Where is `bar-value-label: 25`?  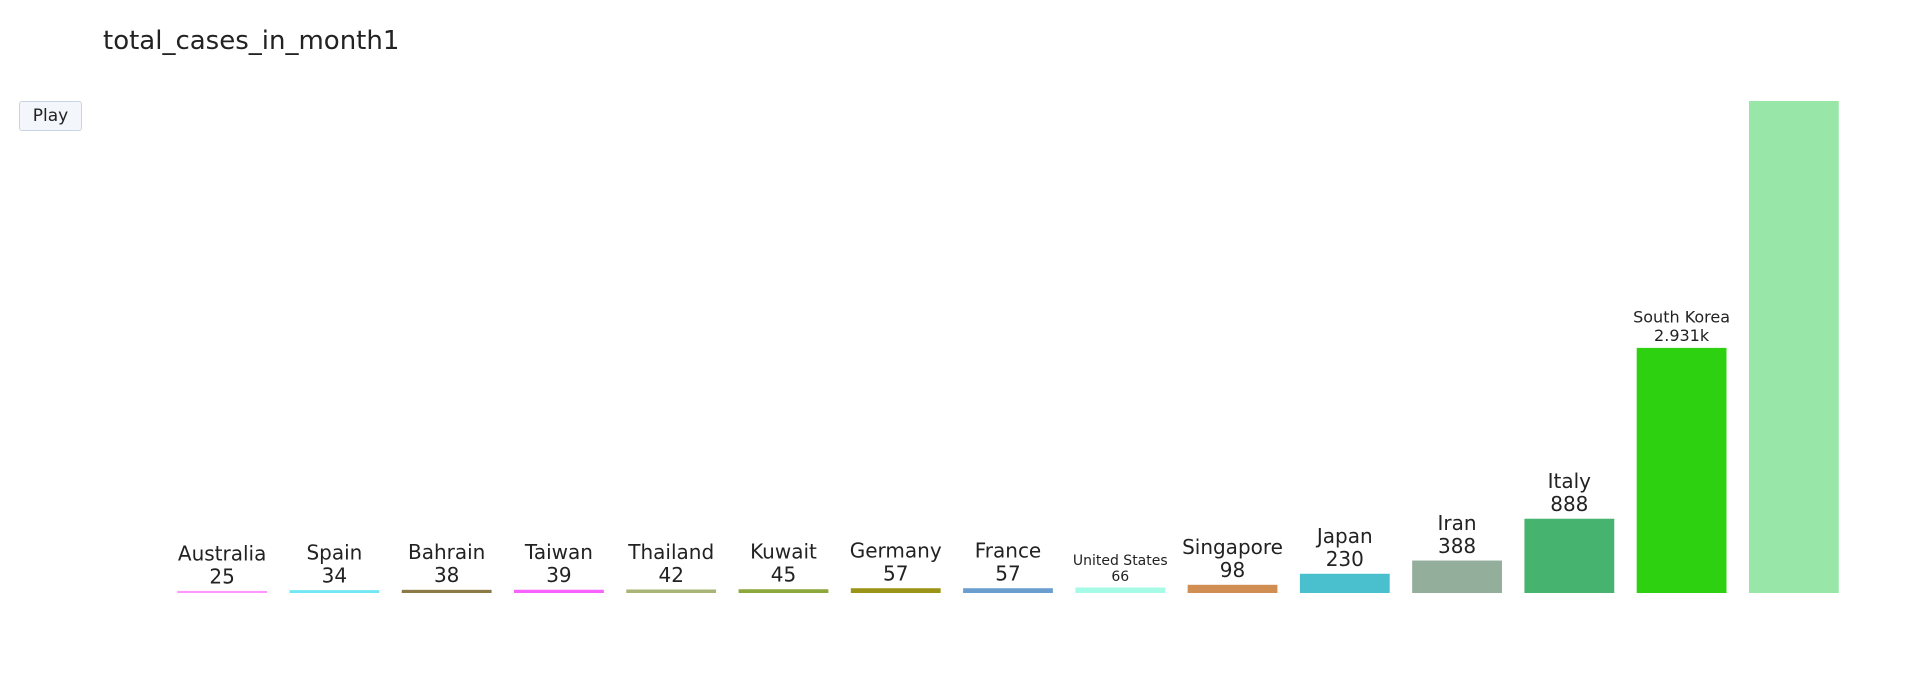
bar-value-label: 25 is located at coordinates (221, 576).